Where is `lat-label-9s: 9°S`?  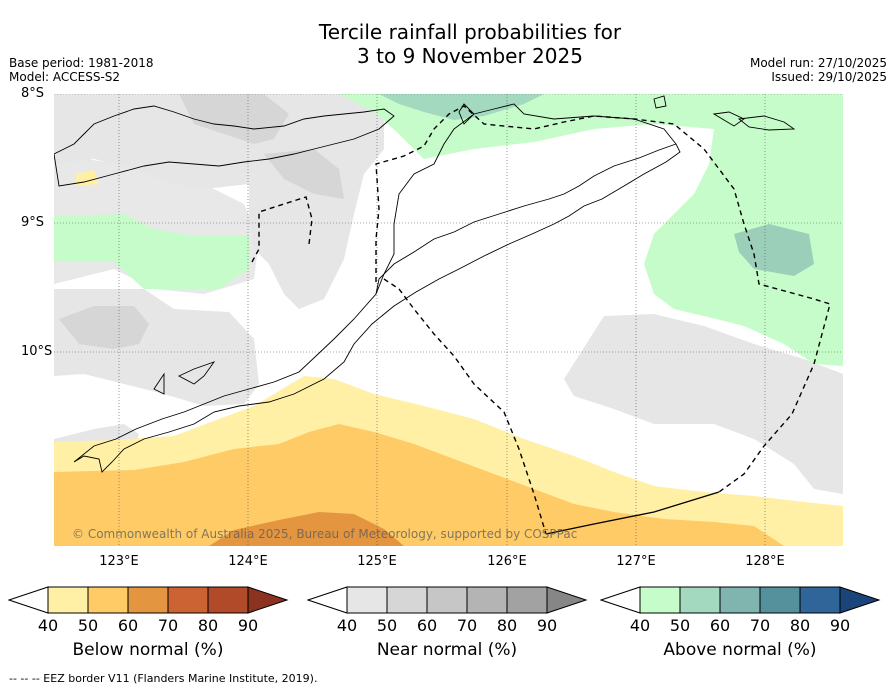
lat-label-9s: 9°S is located at coordinates (33, 222).